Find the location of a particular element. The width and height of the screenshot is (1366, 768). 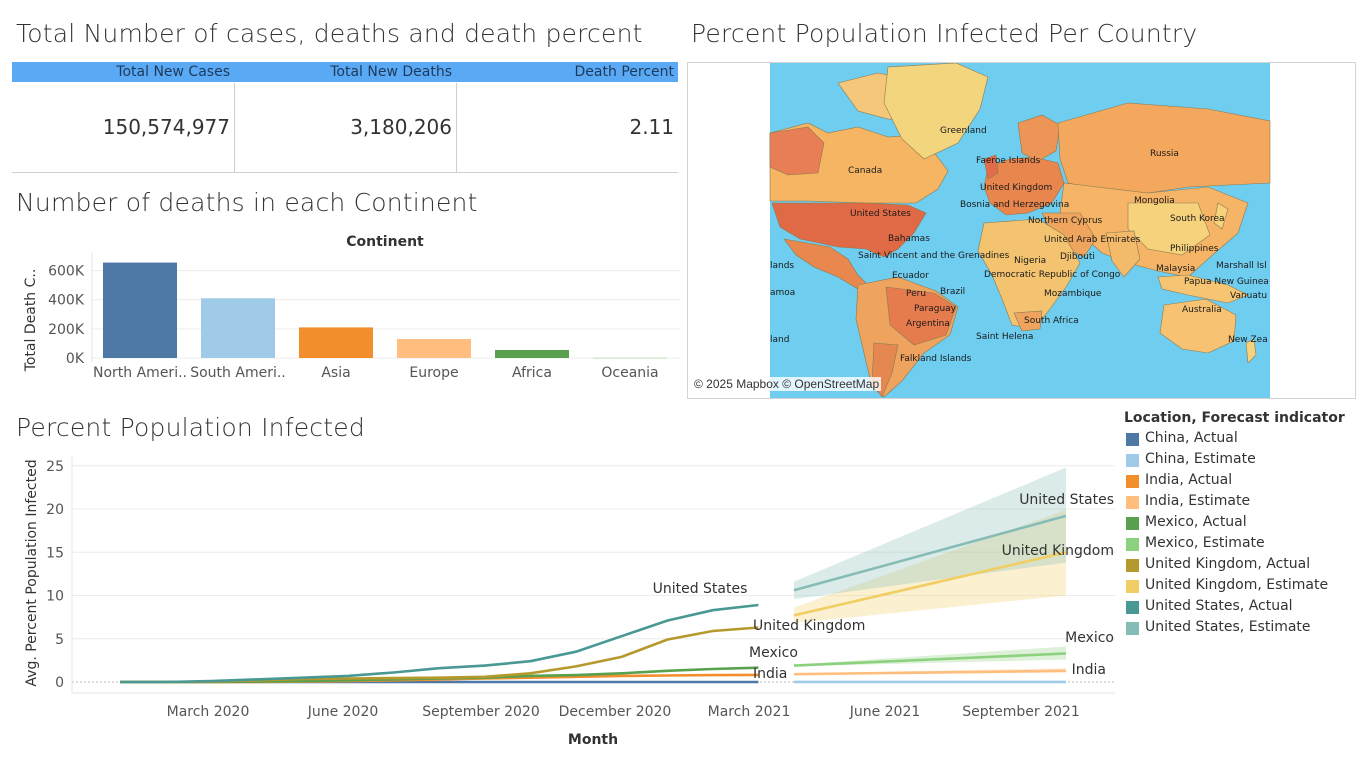

legend-label: India, Actual is located at coordinates (1189, 480).